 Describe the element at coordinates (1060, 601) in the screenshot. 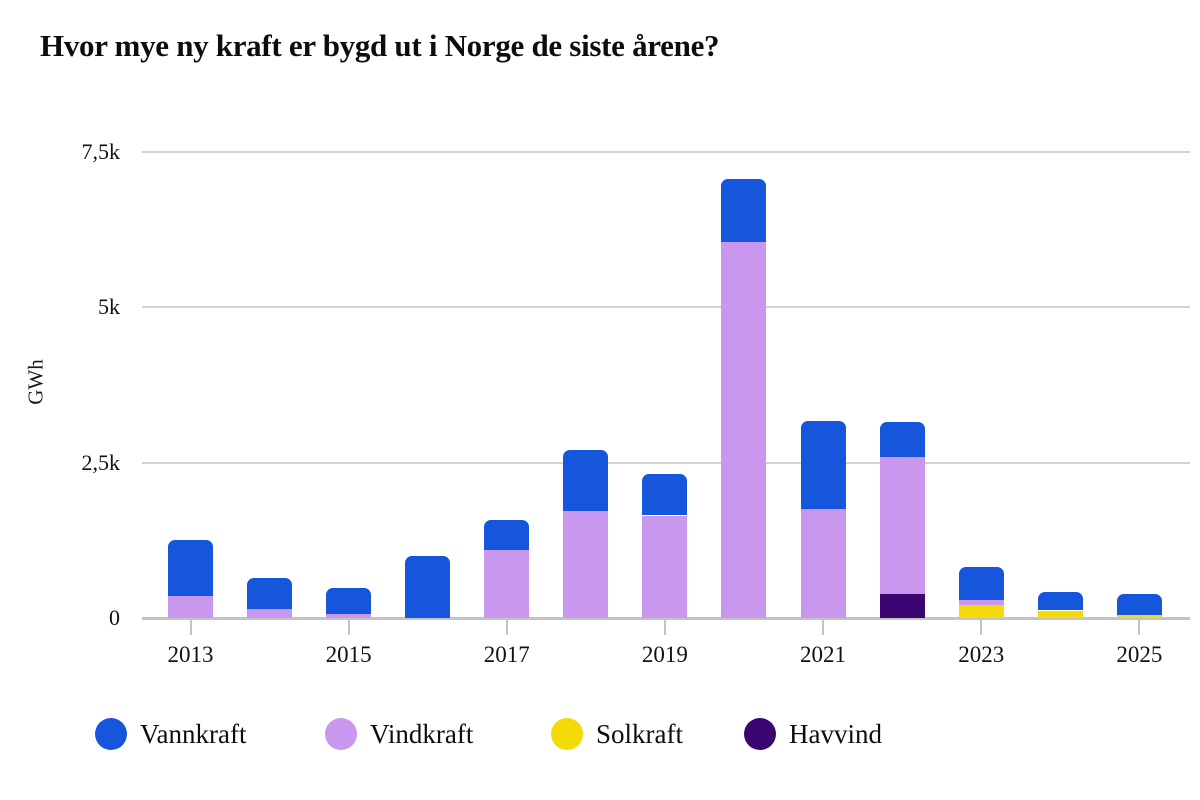

I see `bar-2024-vannkraft` at that location.